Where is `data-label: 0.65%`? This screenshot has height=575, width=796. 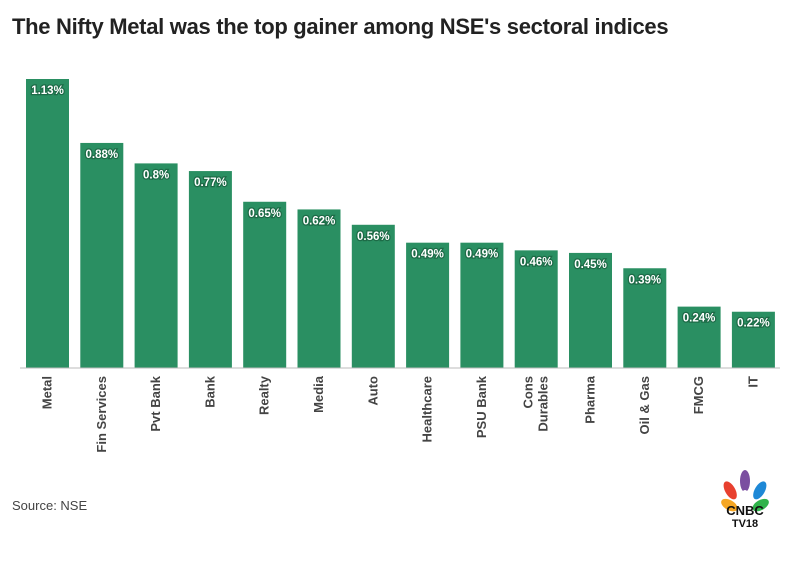 data-label: 0.65% is located at coordinates (264, 214).